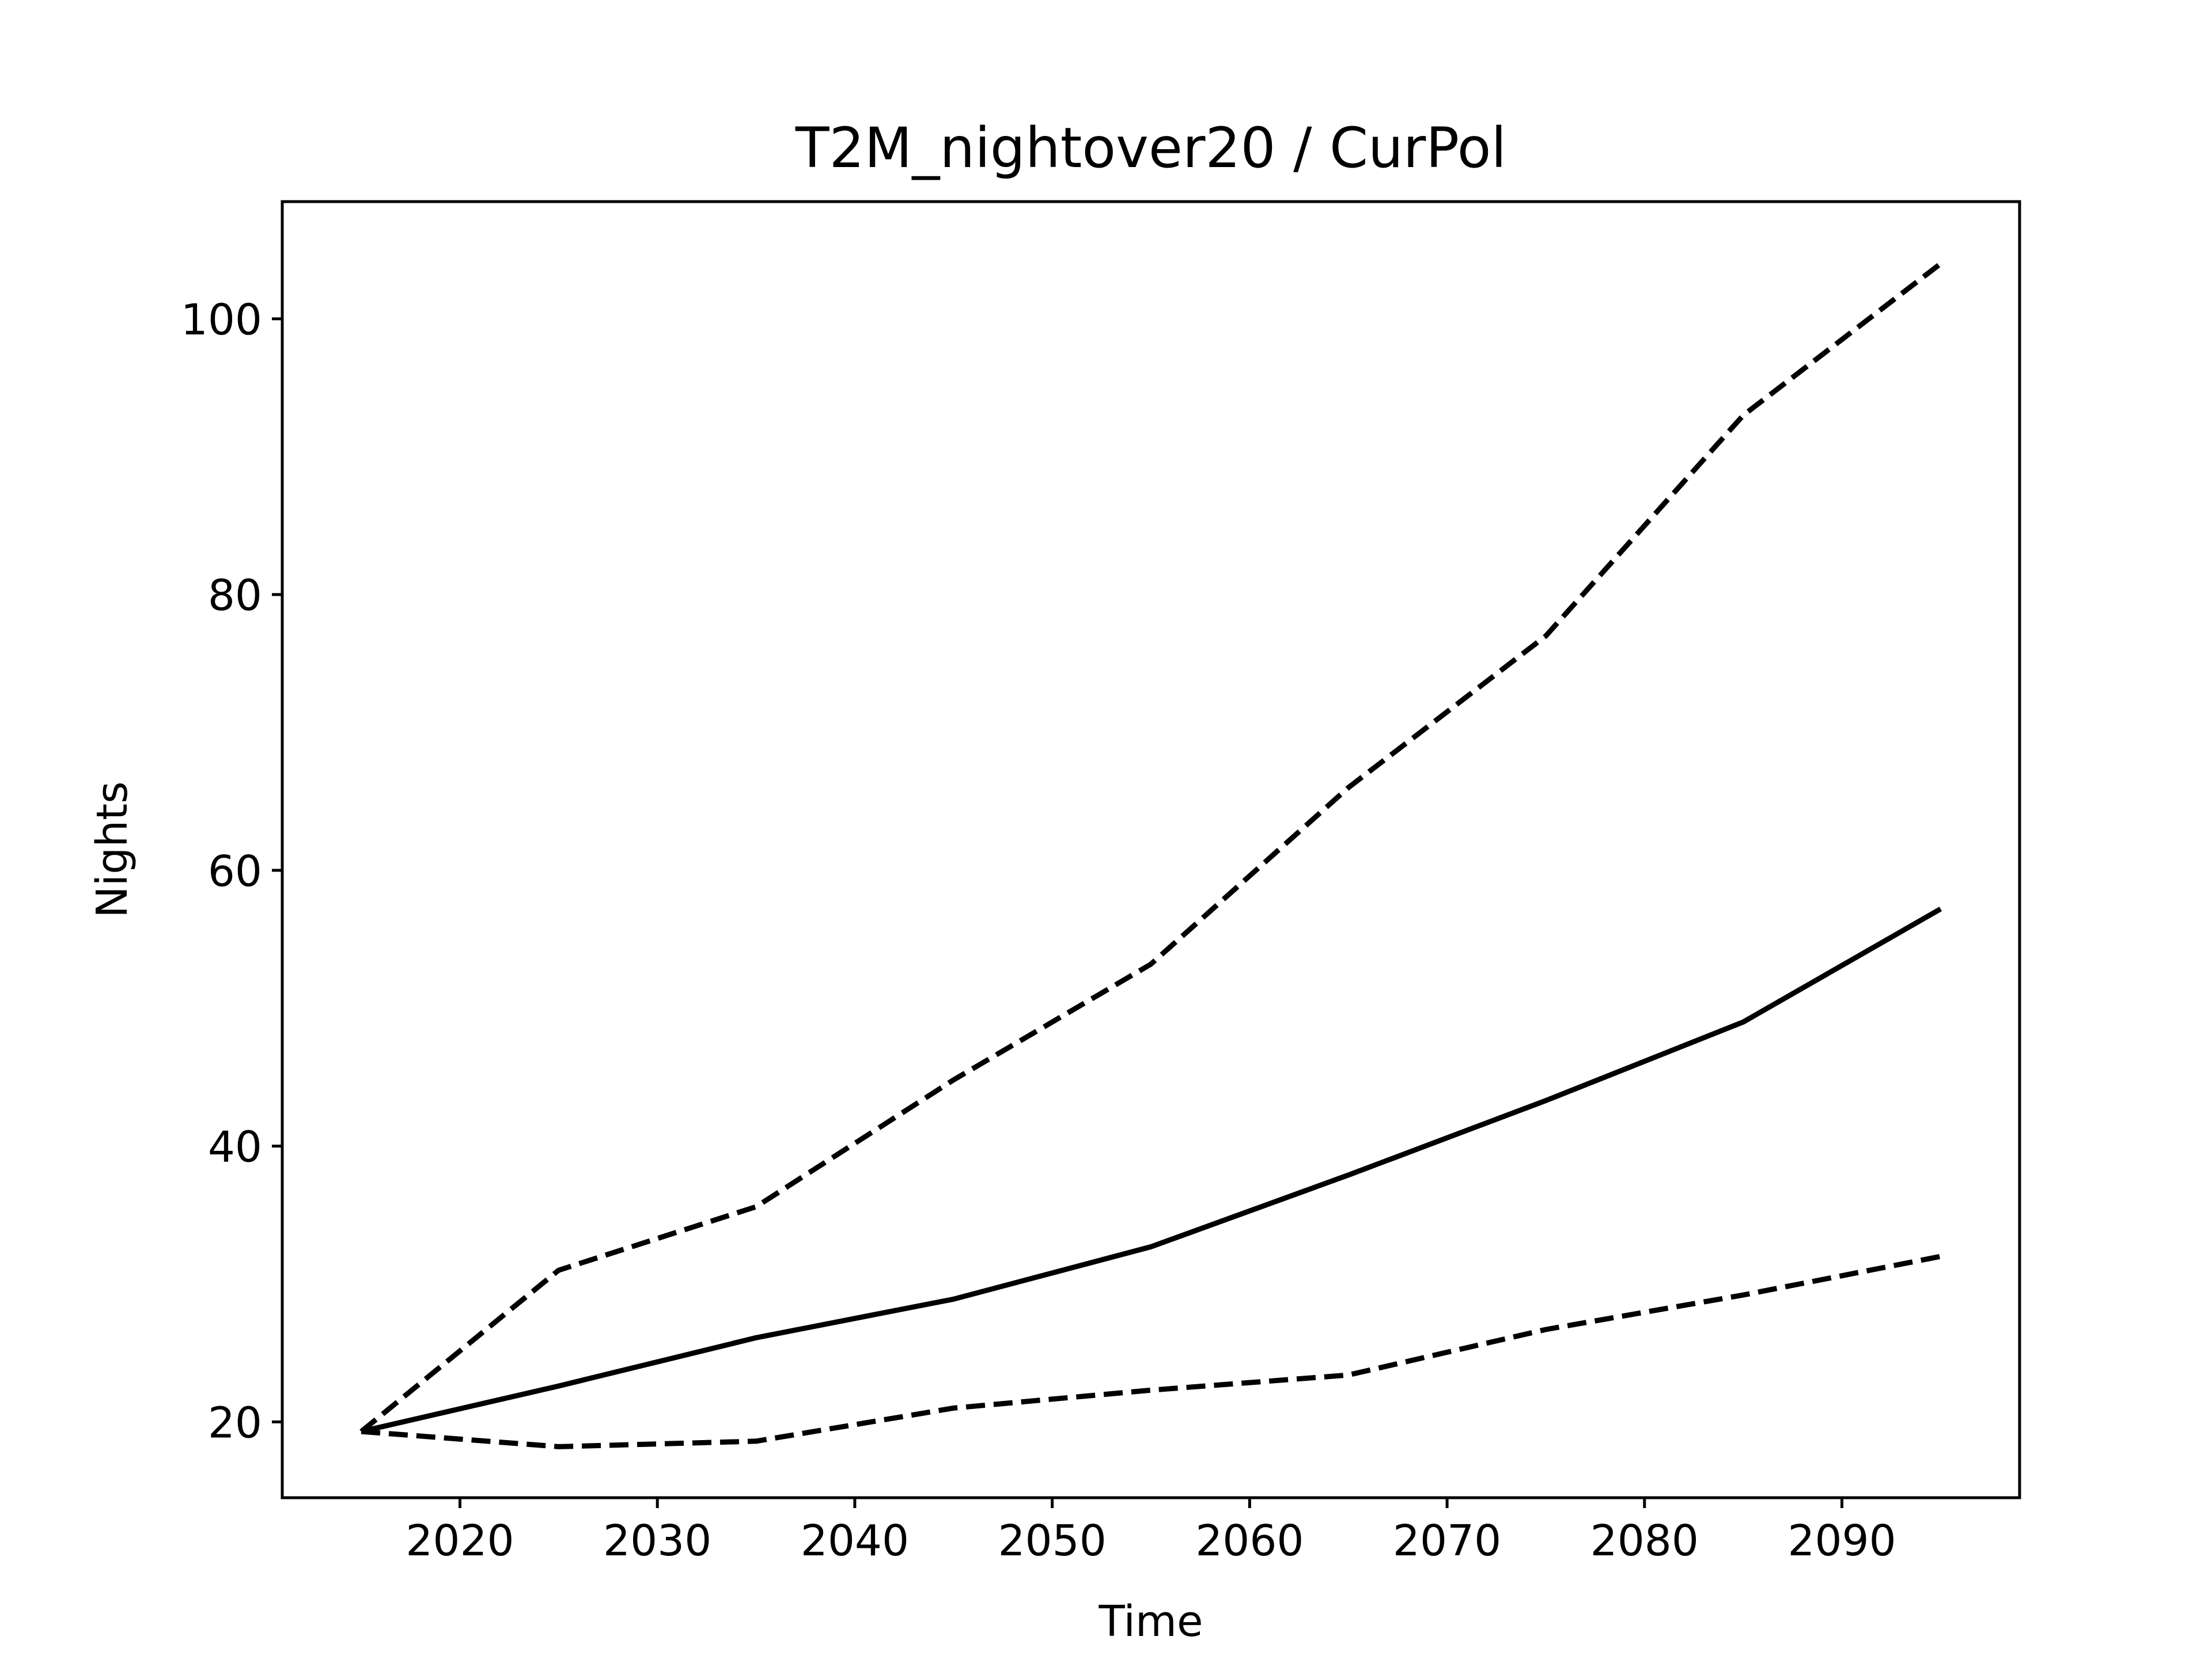 The height and width of the screenshot is (1659, 2212). I want to click on y-tick-label: 40, so click(235, 1147).